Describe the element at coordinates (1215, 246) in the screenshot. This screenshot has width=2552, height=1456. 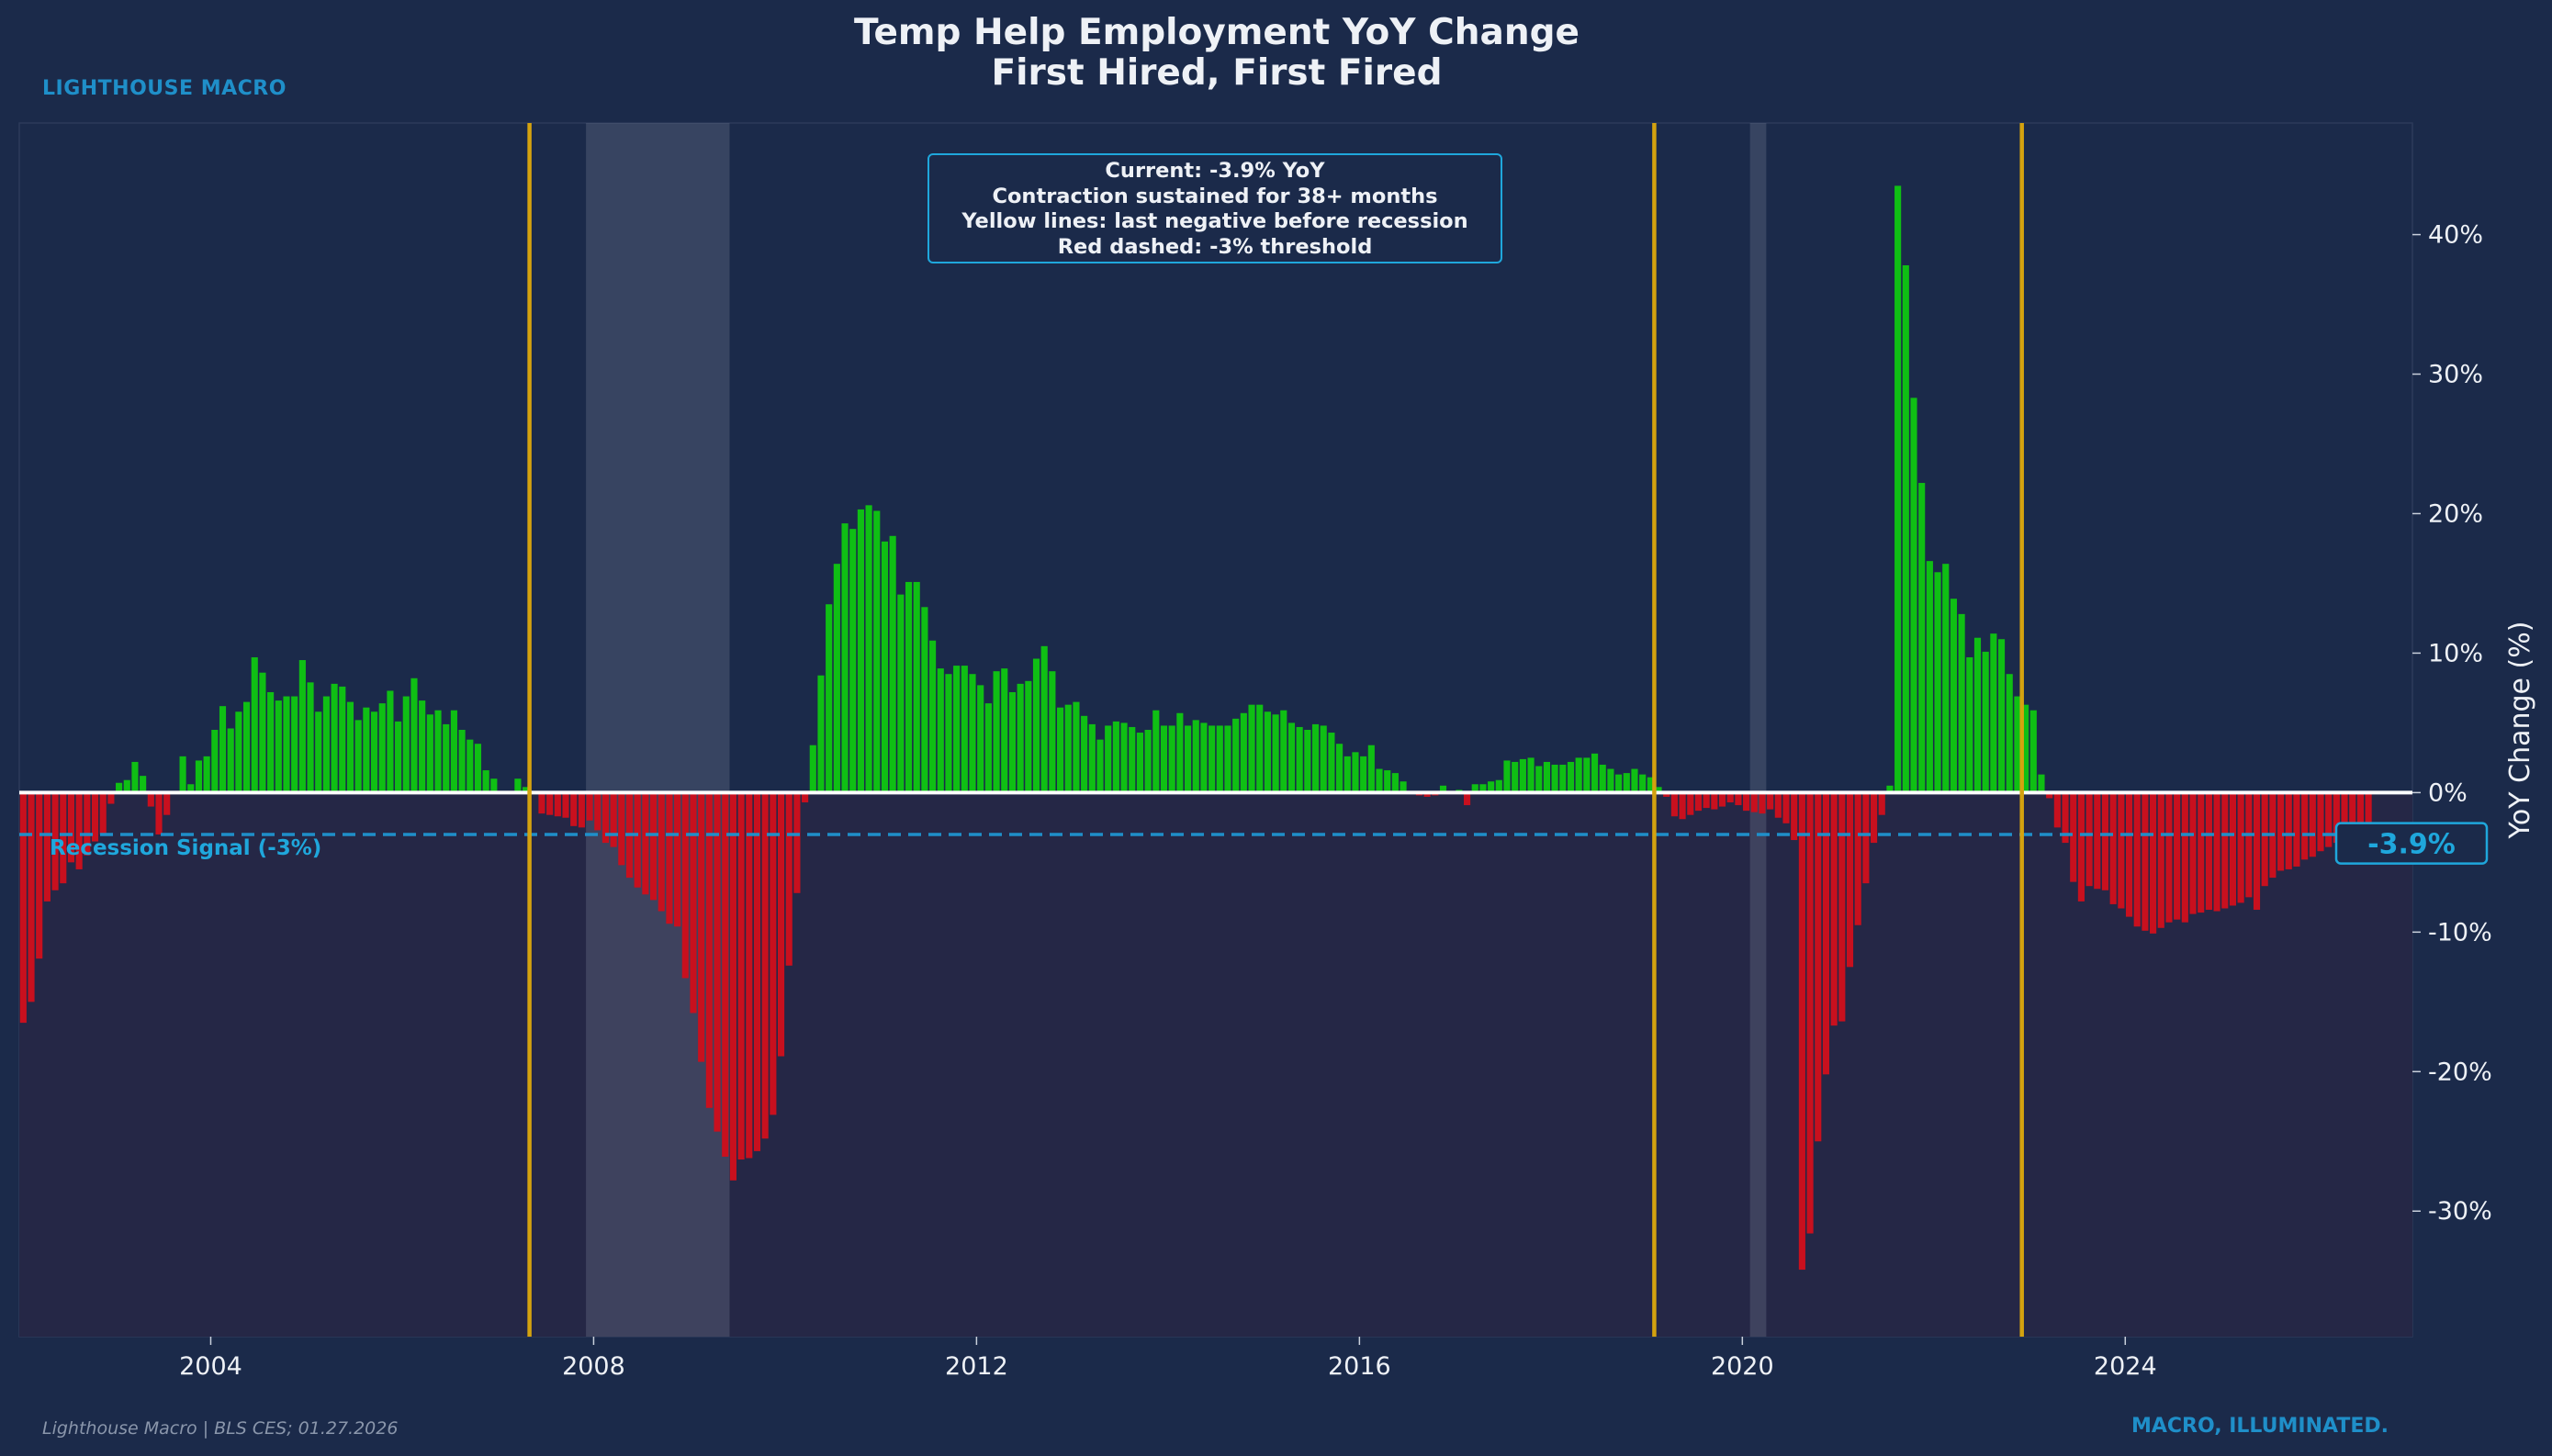
I see `annotation-line: Red dashed: -3% threshold` at that location.